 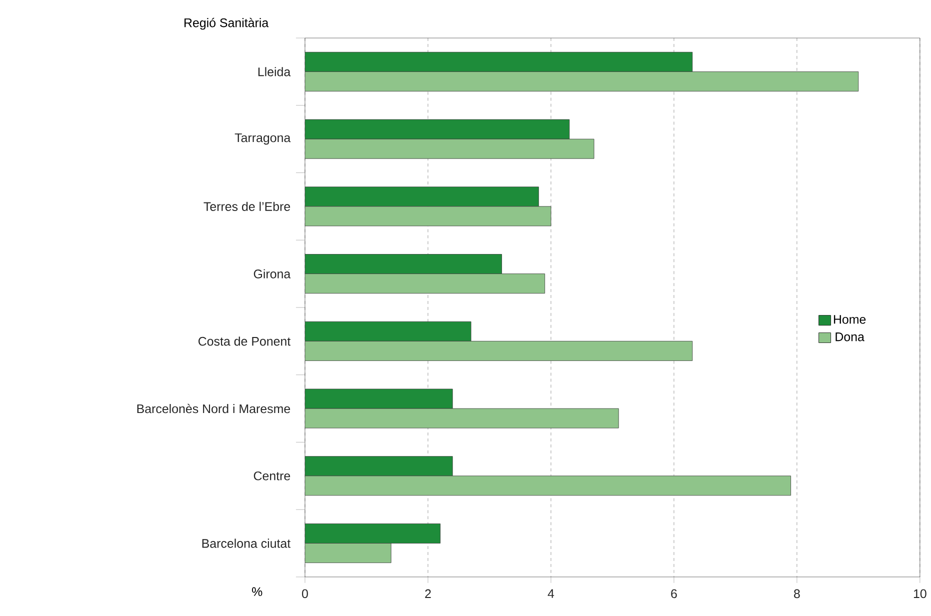 What do you see at coordinates (262, 139) in the screenshot?
I see `y-tick-label: Tarragona` at bounding box center [262, 139].